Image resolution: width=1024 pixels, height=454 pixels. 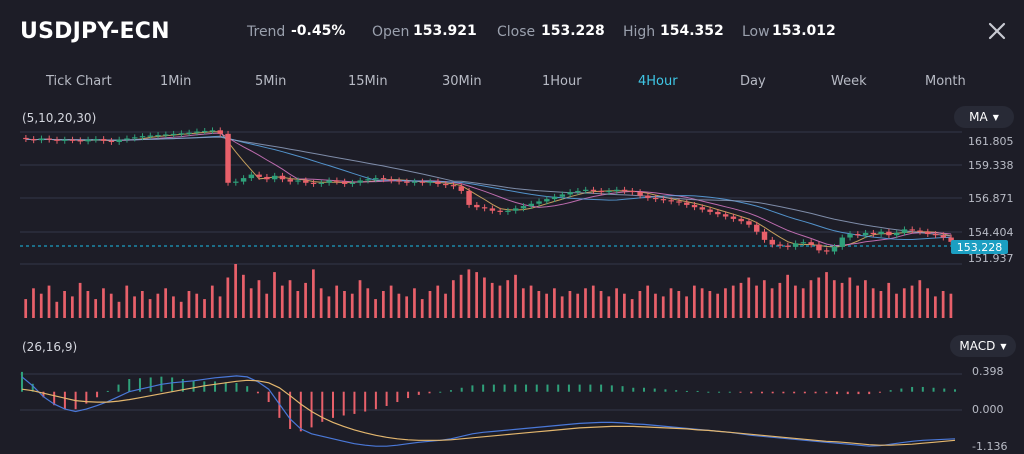 I want to click on tab-month: Month, so click(x=945, y=81).